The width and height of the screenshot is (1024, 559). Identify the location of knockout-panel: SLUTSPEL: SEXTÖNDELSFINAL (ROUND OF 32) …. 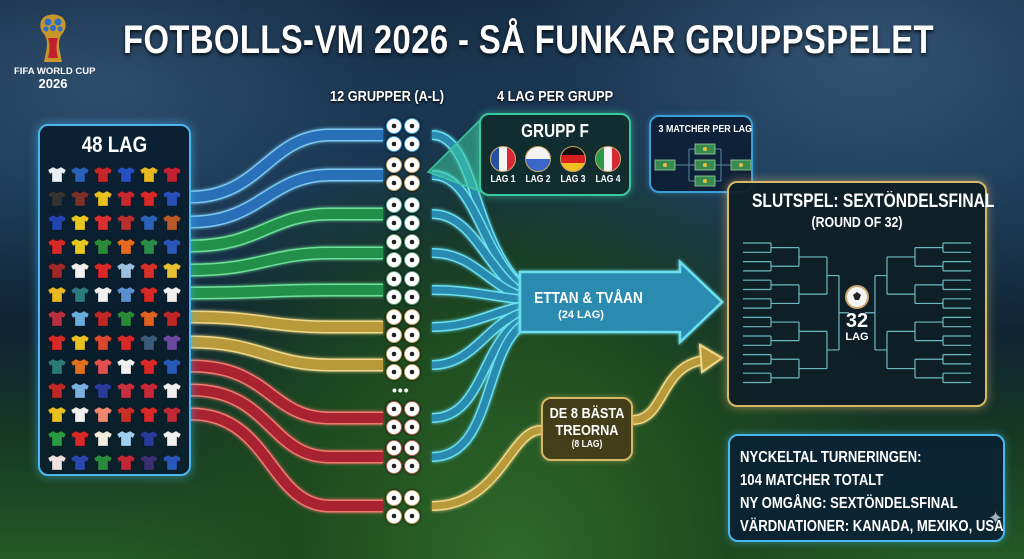
(860, 294).